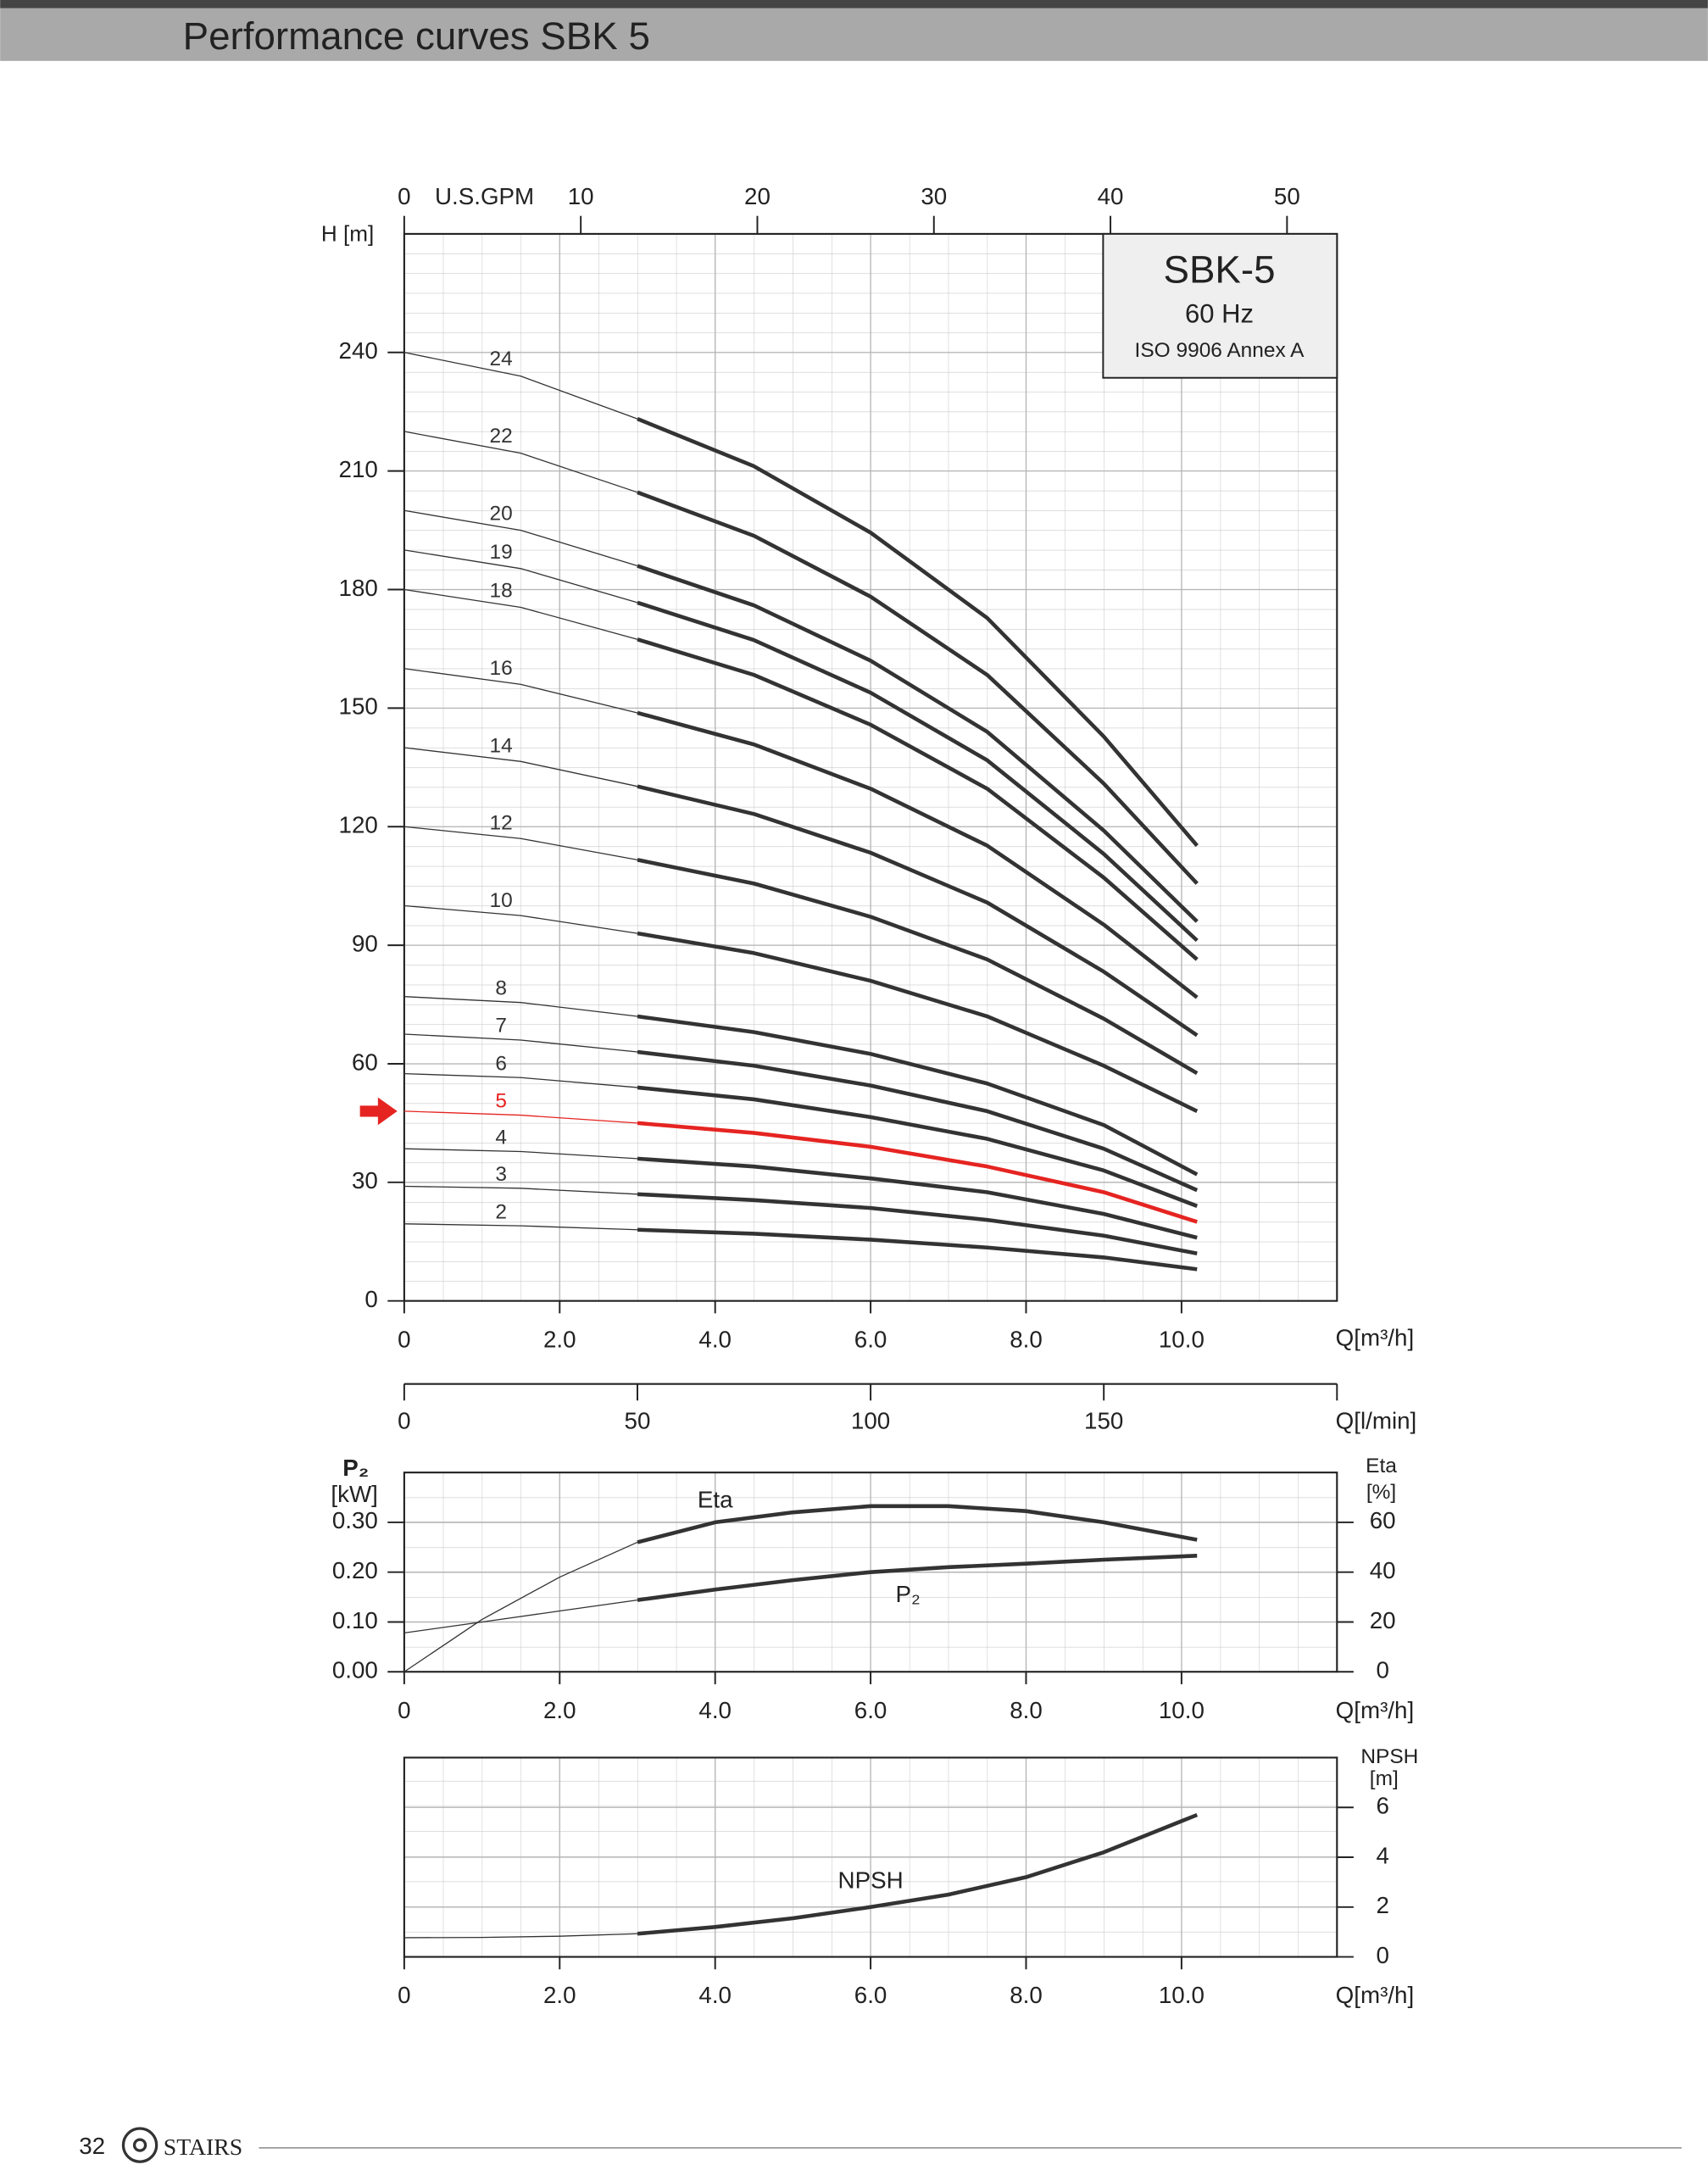 This screenshot has width=1708, height=2170. I want to click on y-axis-label: H [m], so click(347, 233).